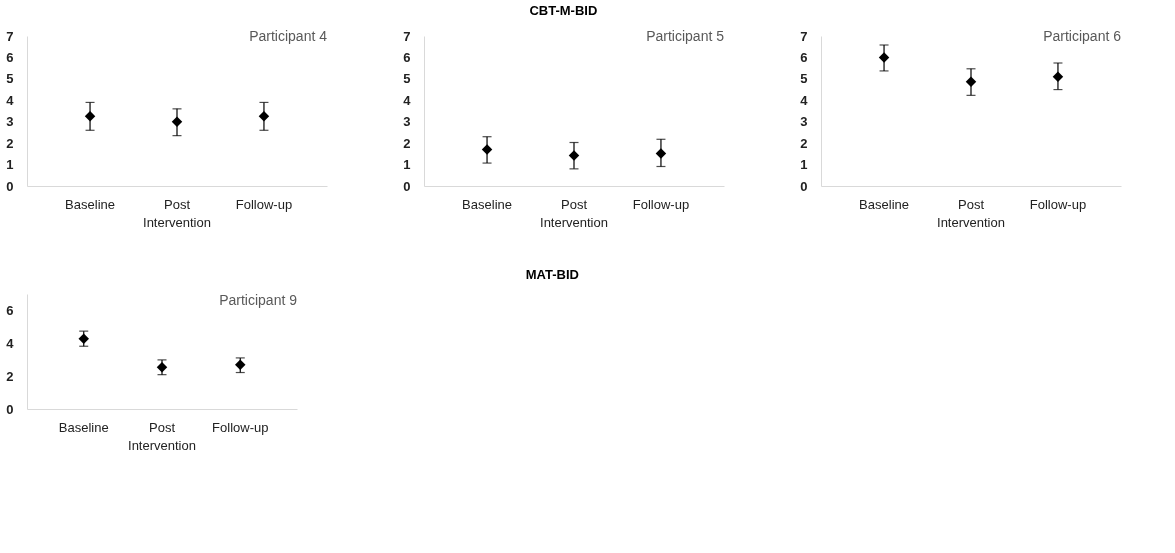  Describe the element at coordinates (288, 36) in the screenshot. I see `chart-title: Participant 4` at that location.